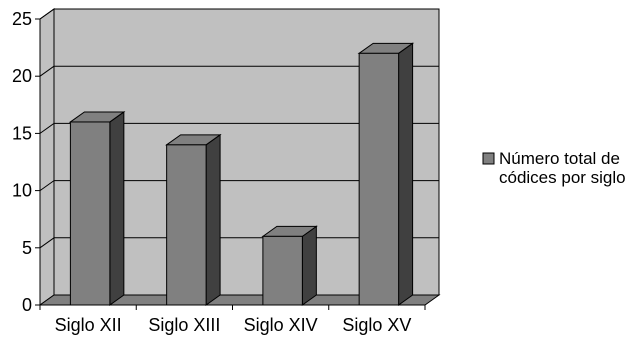 This screenshot has height=341, width=640. What do you see at coordinates (376, 325) in the screenshot?
I see `x-tick-label: Siglo XV` at bounding box center [376, 325].